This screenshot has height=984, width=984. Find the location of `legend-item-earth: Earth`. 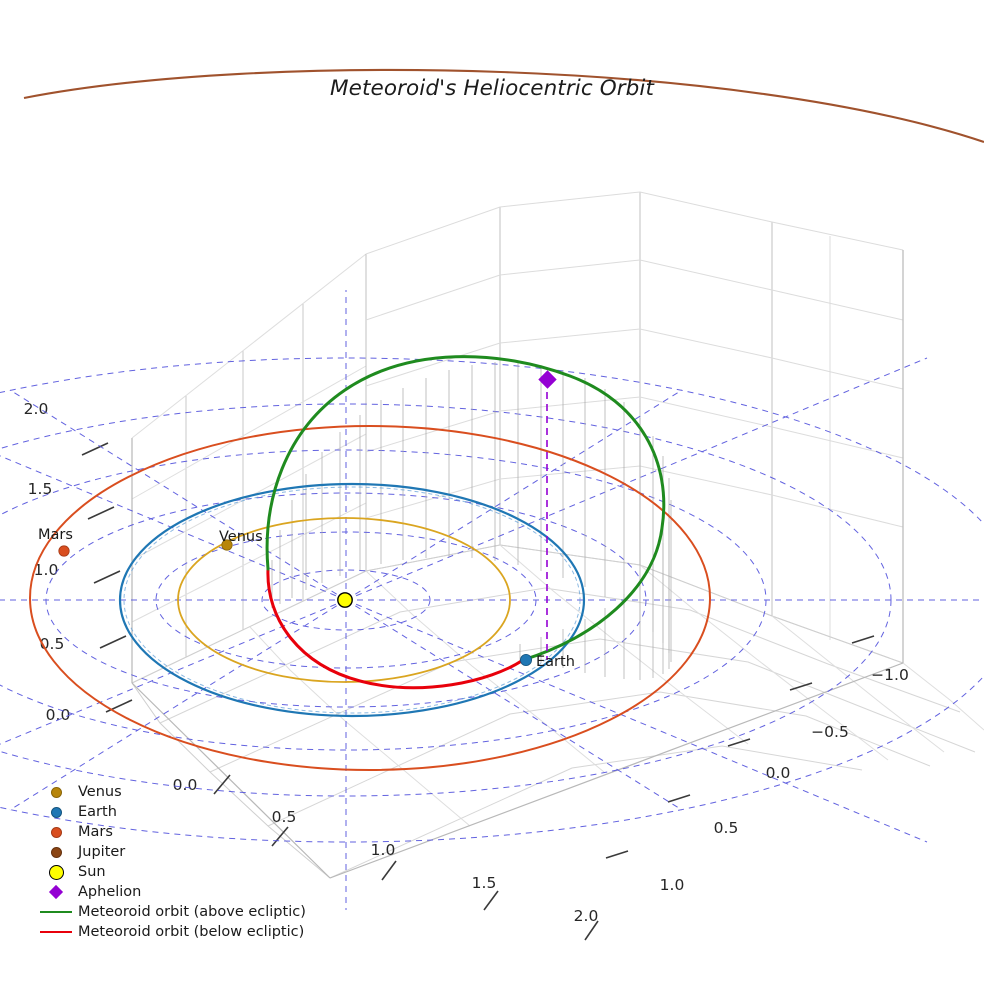

legend-item-earth: Earth is located at coordinates (184, 812).